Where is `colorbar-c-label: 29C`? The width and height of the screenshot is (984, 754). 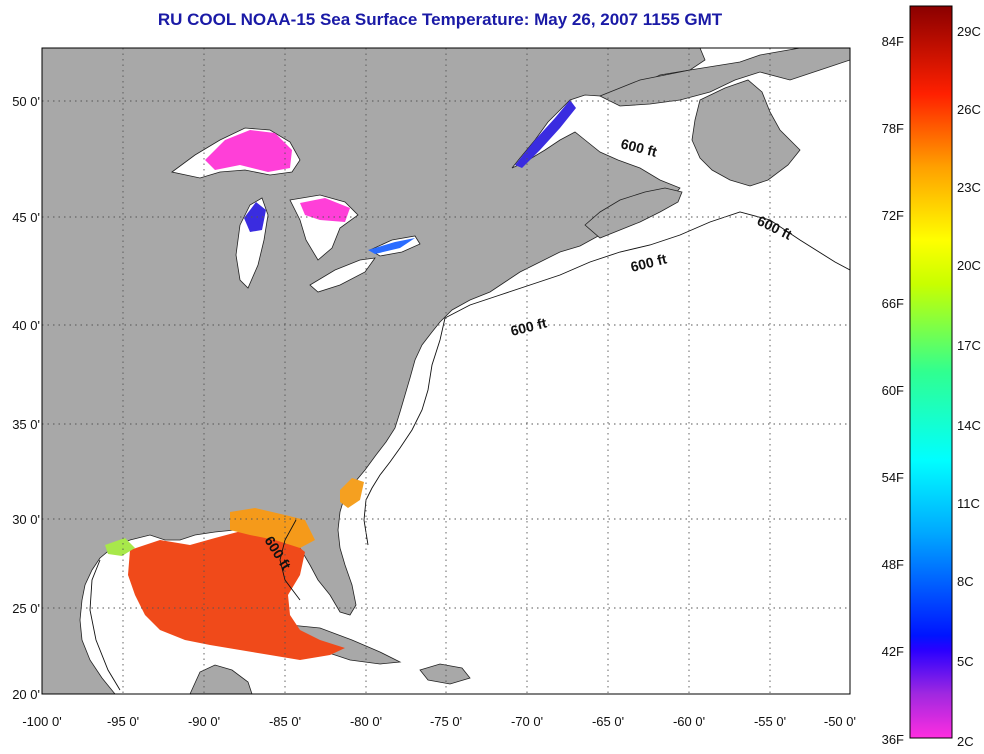 colorbar-c-label: 29C is located at coordinates (969, 31).